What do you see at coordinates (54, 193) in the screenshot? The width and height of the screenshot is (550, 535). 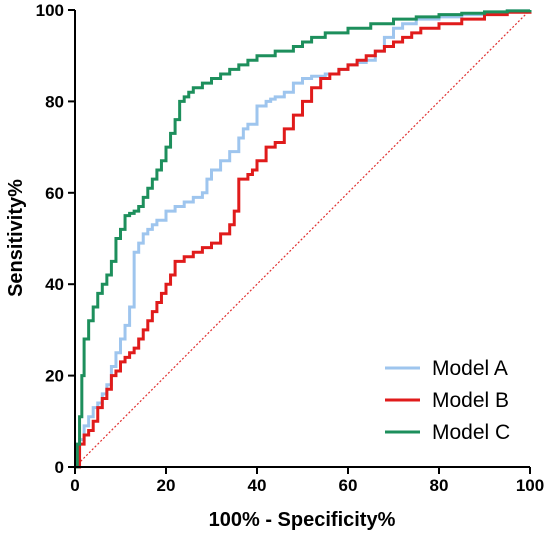 I see `y-tick-label: 60` at bounding box center [54, 193].